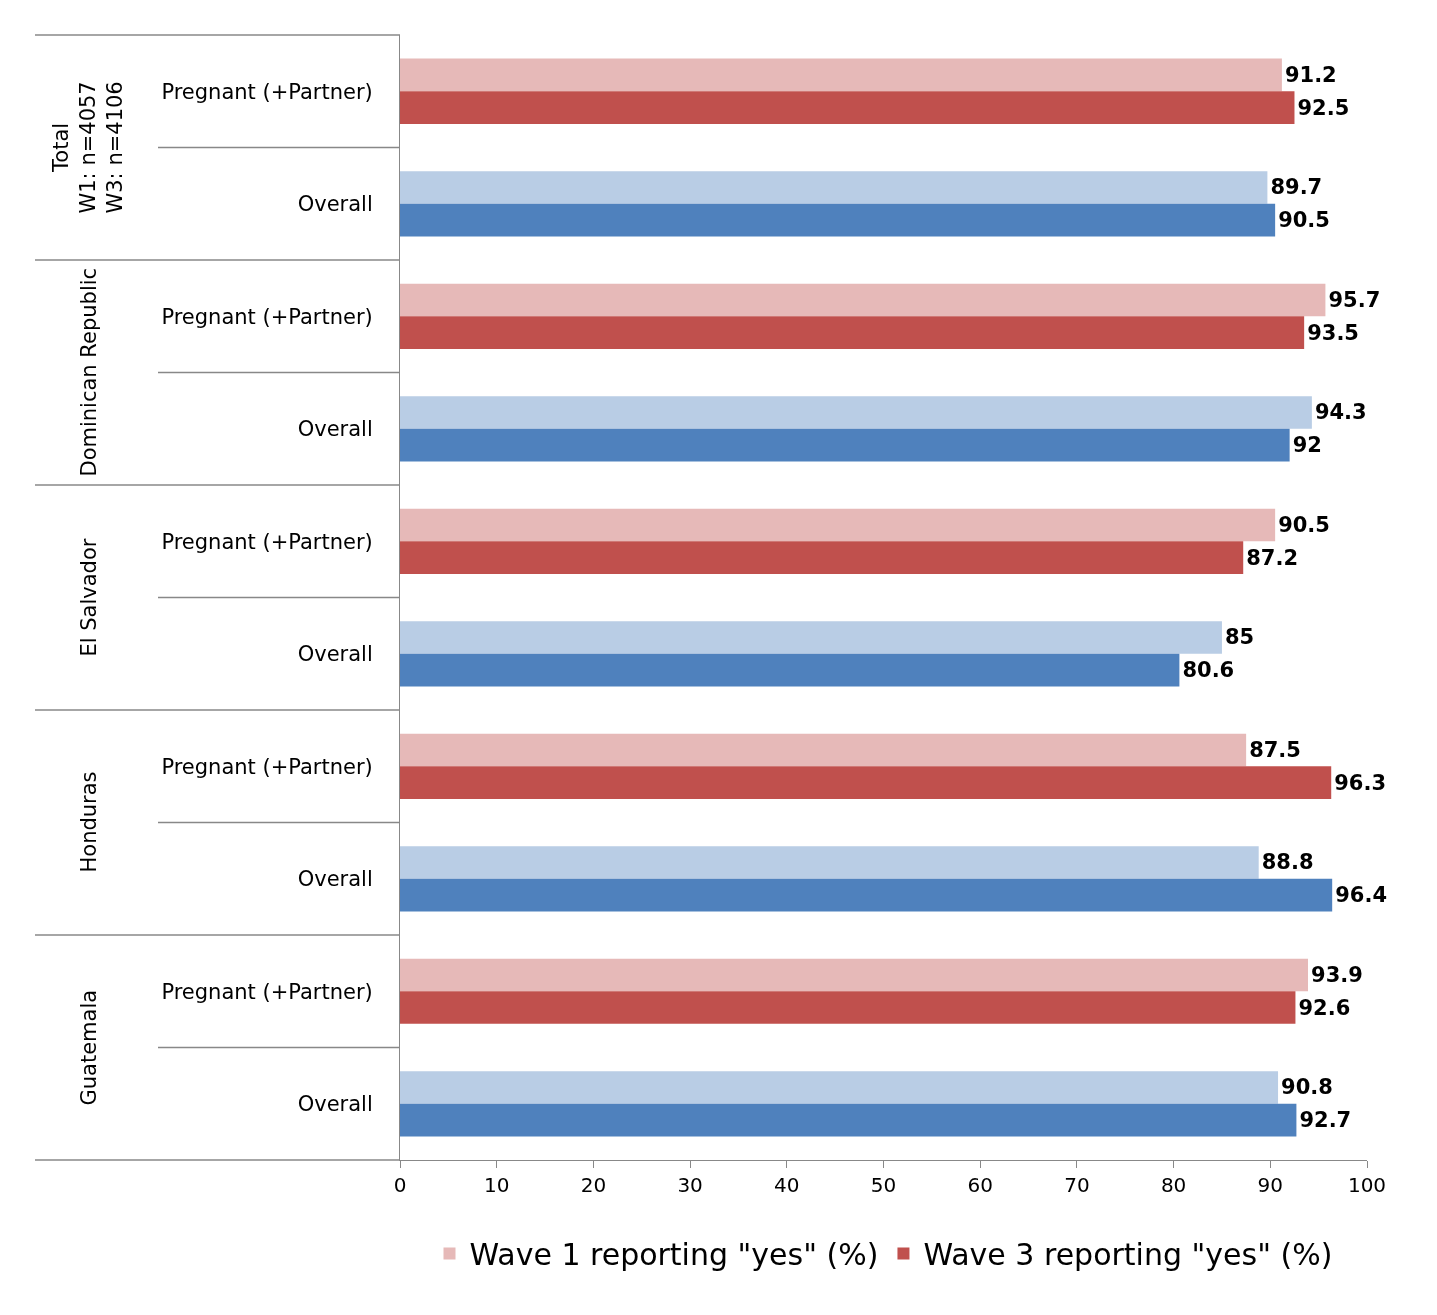 This screenshot has height=1315, width=1437. What do you see at coordinates (1324, 1007) in the screenshot?
I see `data-label: 92.6` at bounding box center [1324, 1007].